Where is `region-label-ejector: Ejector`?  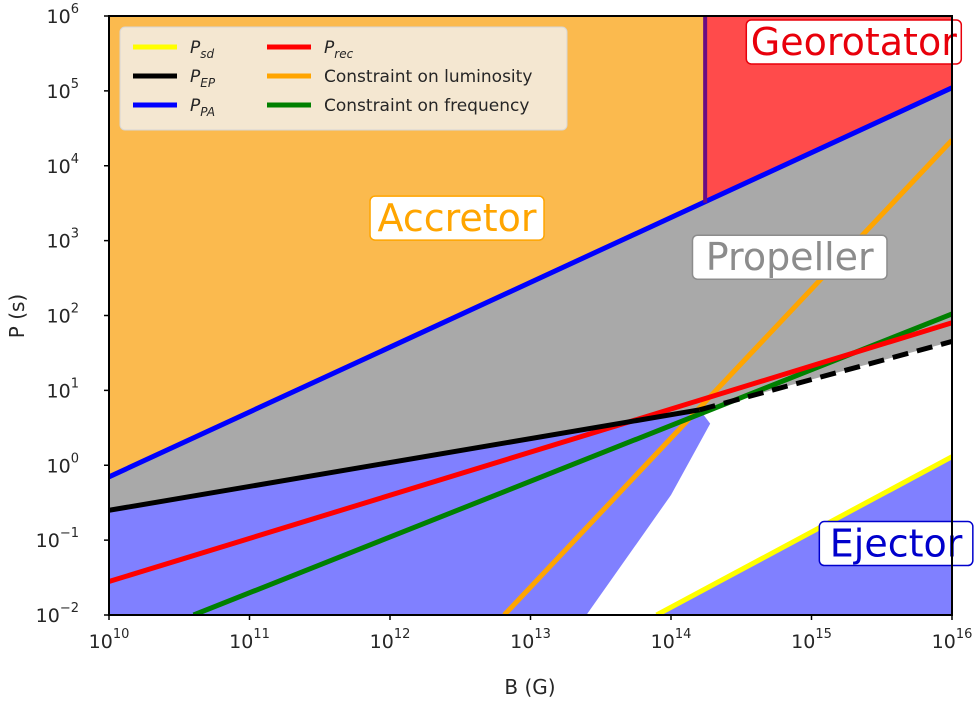
region-label-ejector: Ejector is located at coordinates (896, 543).